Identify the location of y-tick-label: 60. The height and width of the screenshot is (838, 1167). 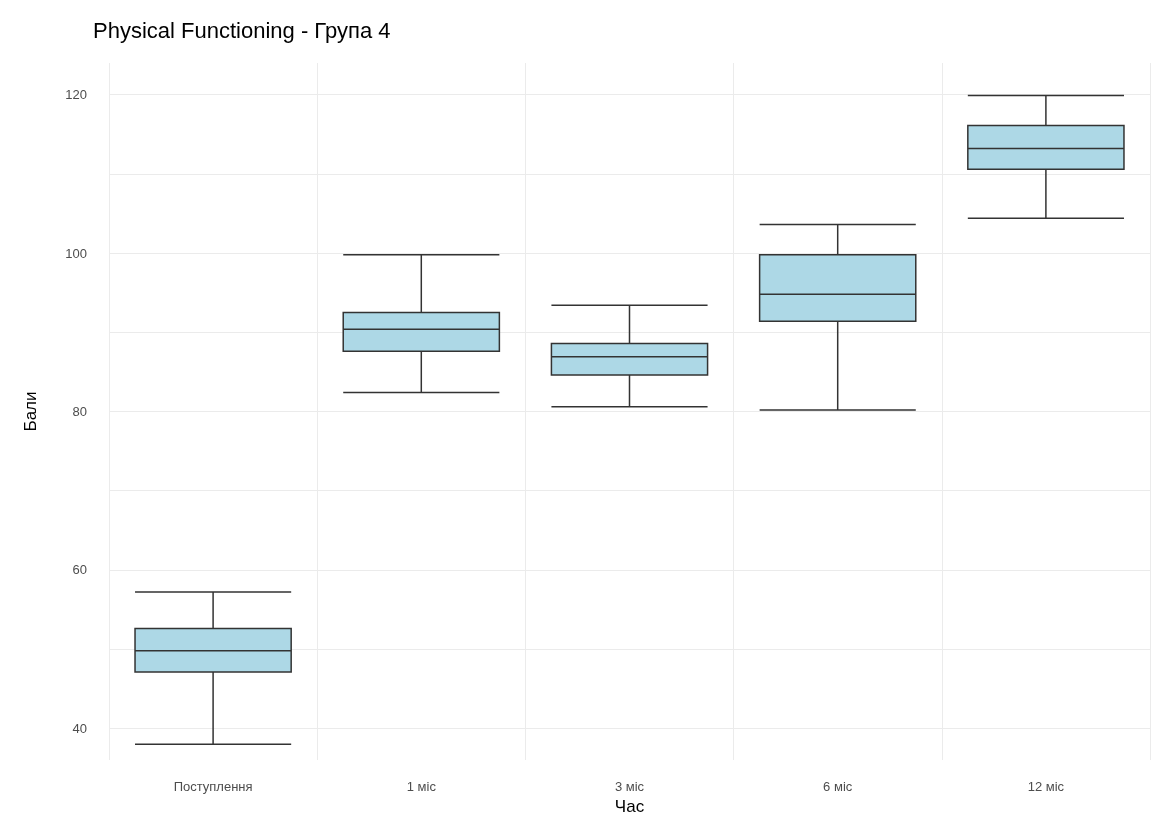
(79, 570).